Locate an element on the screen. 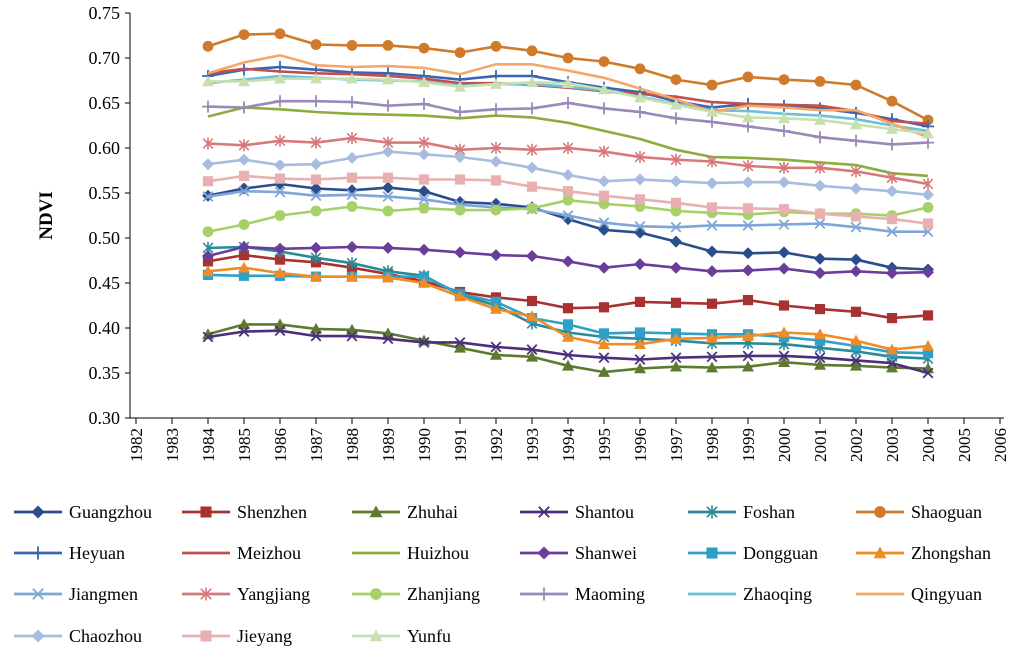  legend-item-shantou: Shantou is located at coordinates (577, 512).